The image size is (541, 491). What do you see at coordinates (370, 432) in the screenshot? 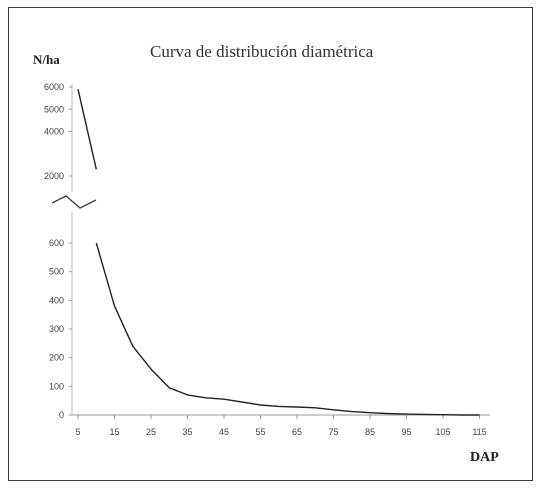
I see `x-tick-label: 85` at bounding box center [370, 432].